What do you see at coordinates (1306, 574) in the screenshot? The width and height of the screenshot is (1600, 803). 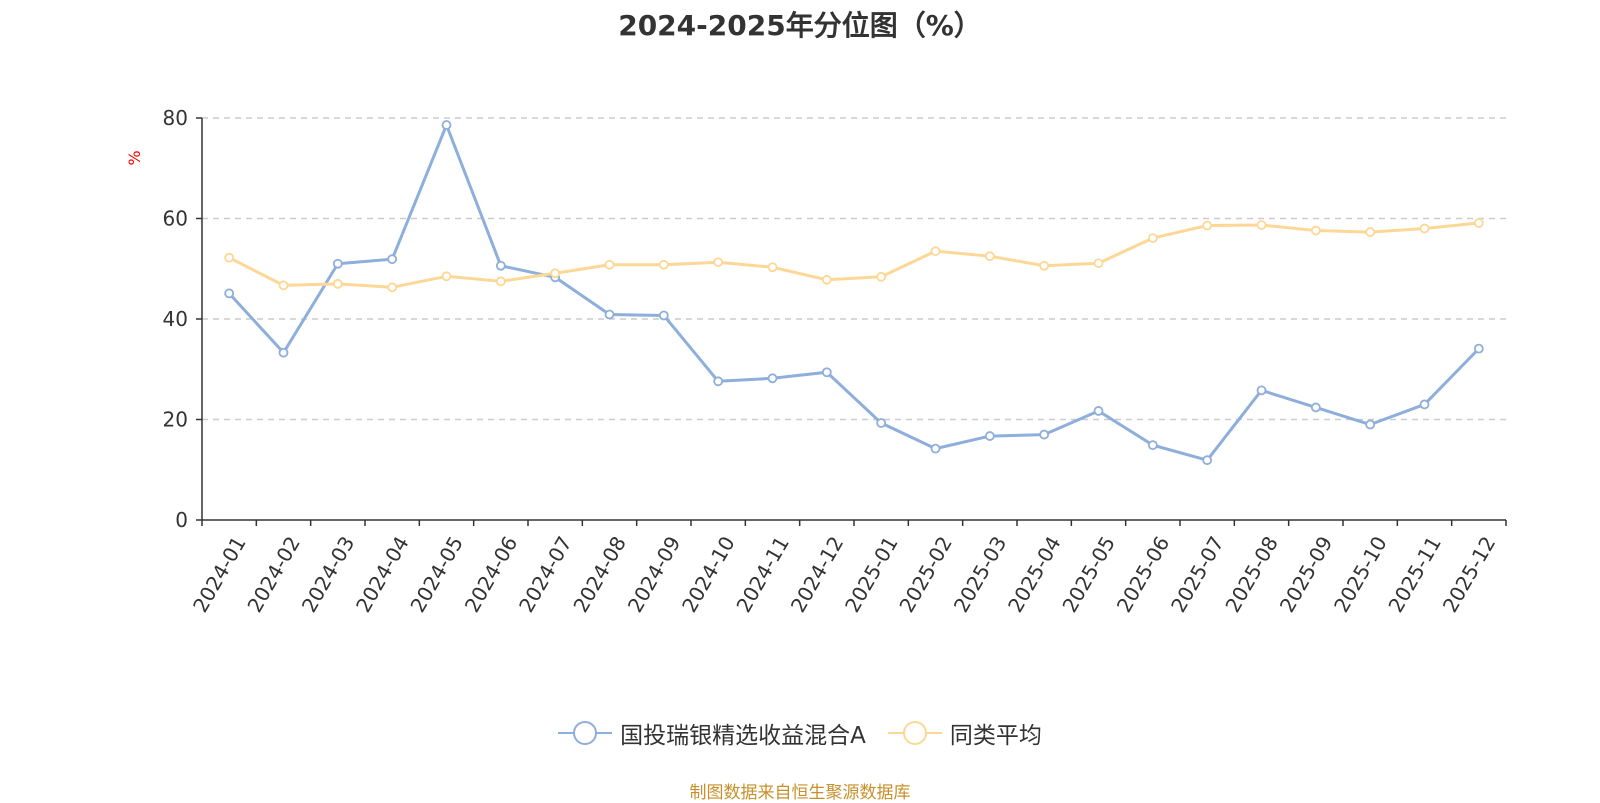 I see `x-tick-label: 2025-09` at bounding box center [1306, 574].